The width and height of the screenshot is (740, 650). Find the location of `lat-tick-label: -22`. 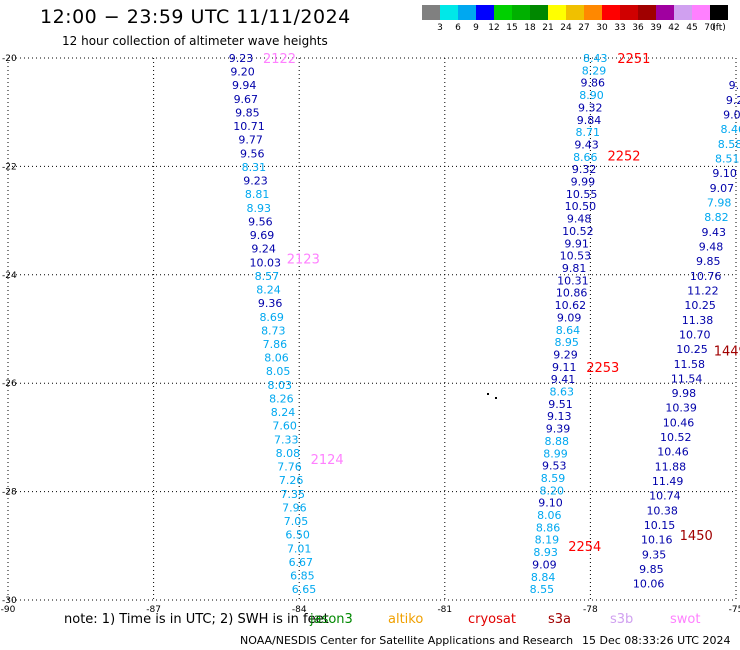

lat-tick-label: -22 is located at coordinates (9, 167).